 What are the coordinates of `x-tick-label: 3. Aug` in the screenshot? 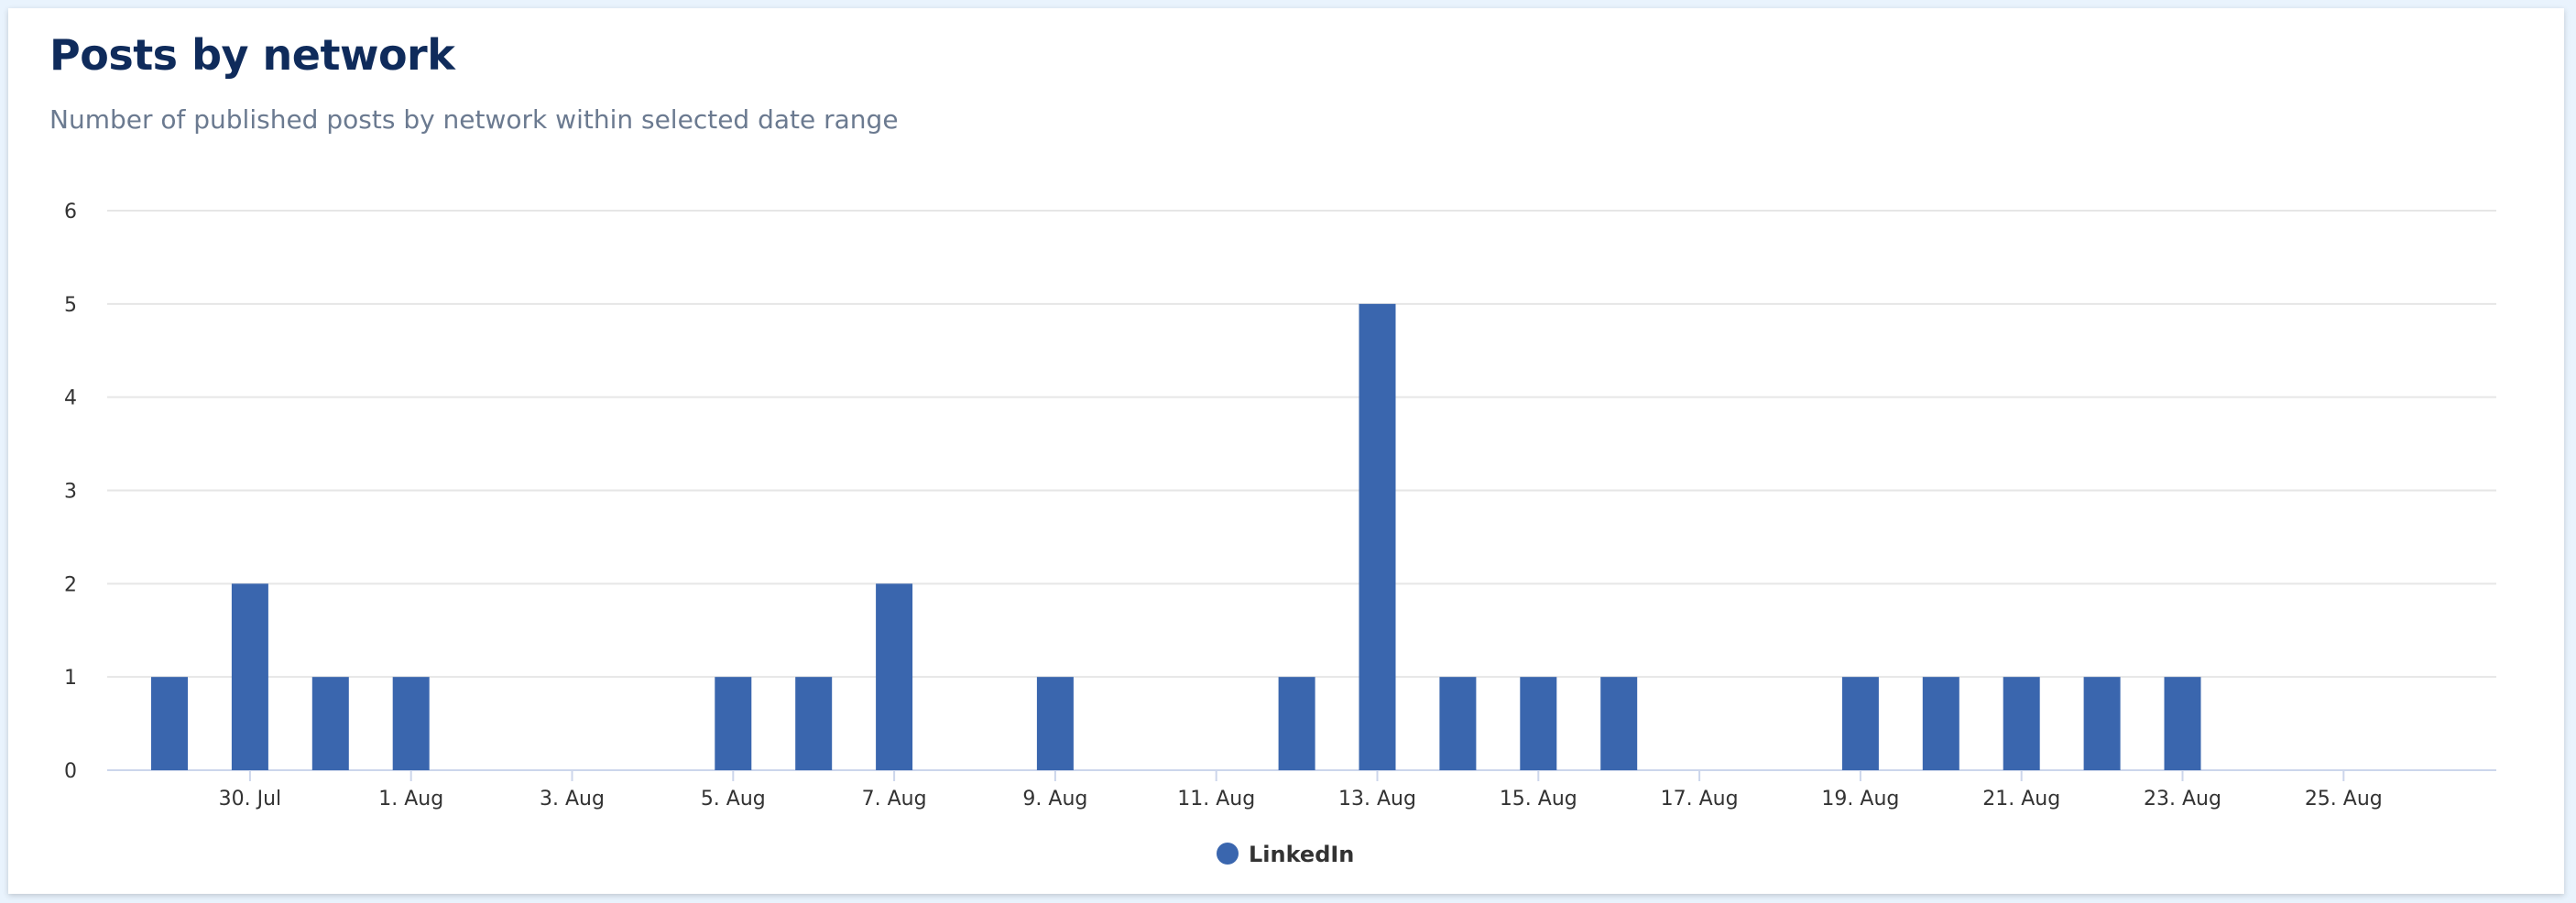 It's located at (573, 799).